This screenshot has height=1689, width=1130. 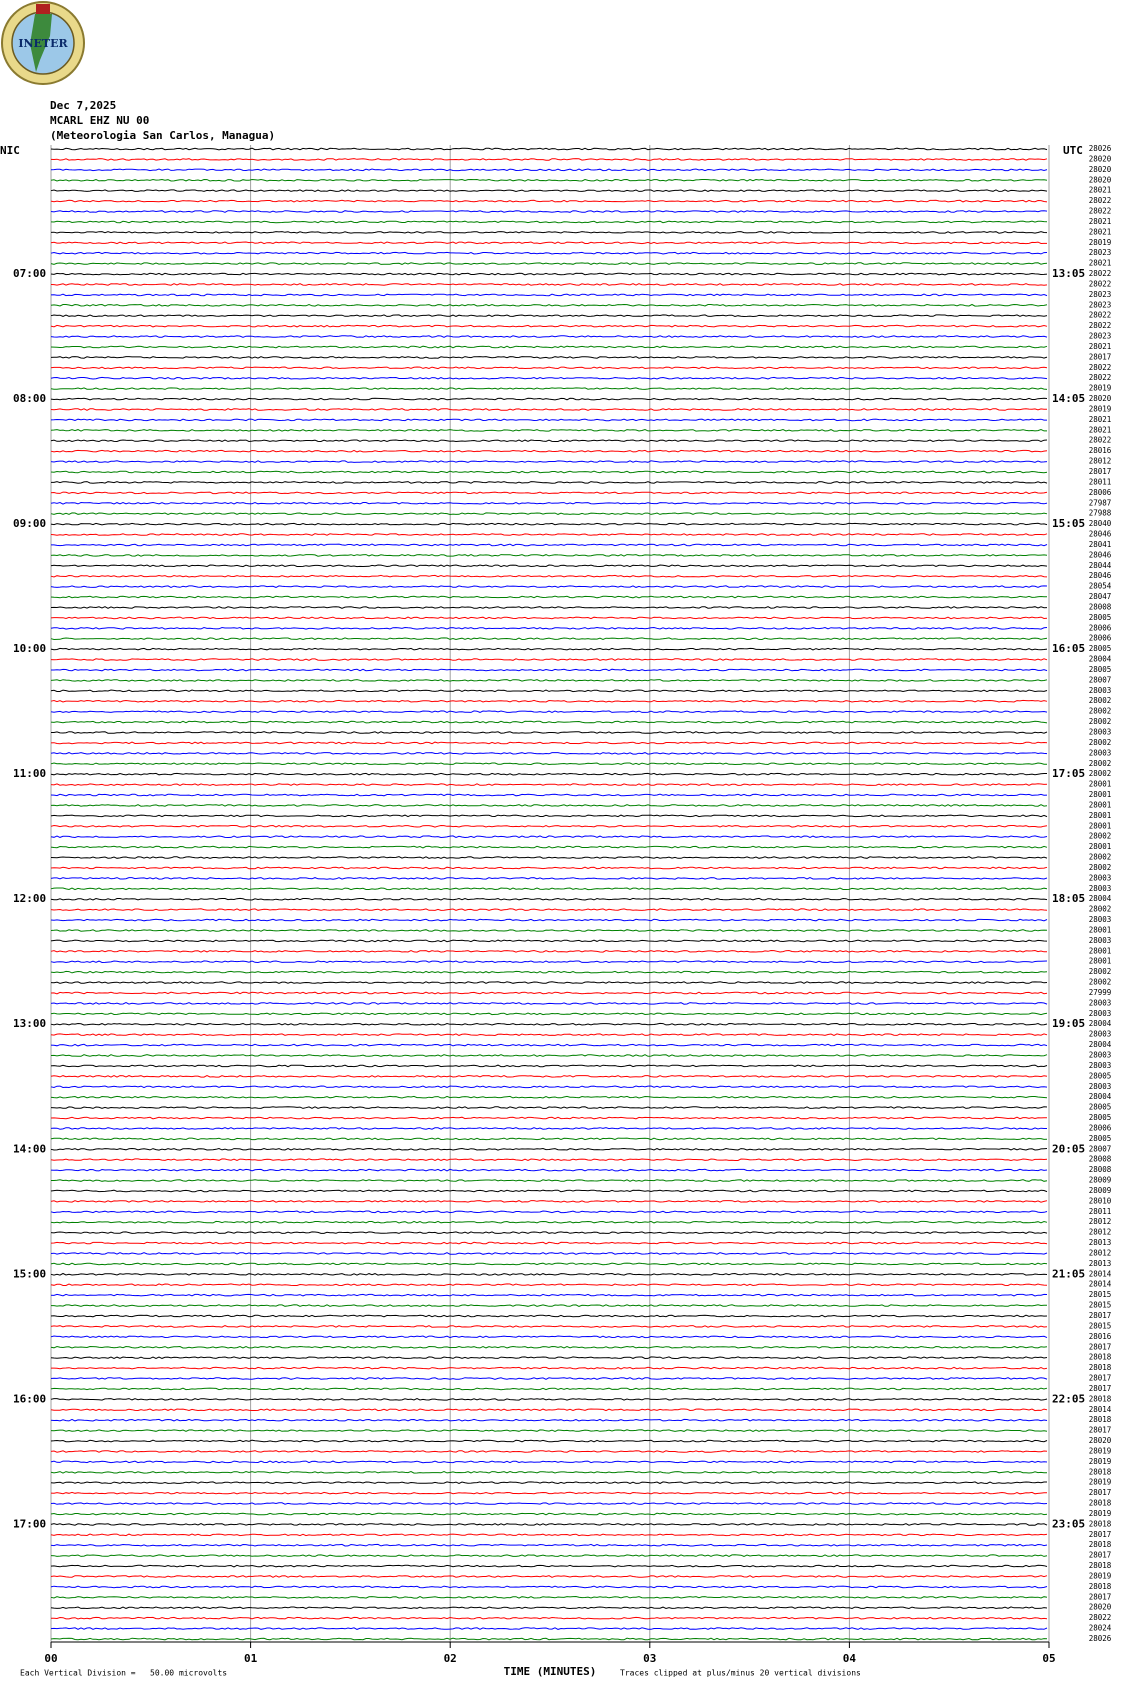 What do you see at coordinates (1100, 346) in the screenshot?
I see `row-value: 28021` at bounding box center [1100, 346].